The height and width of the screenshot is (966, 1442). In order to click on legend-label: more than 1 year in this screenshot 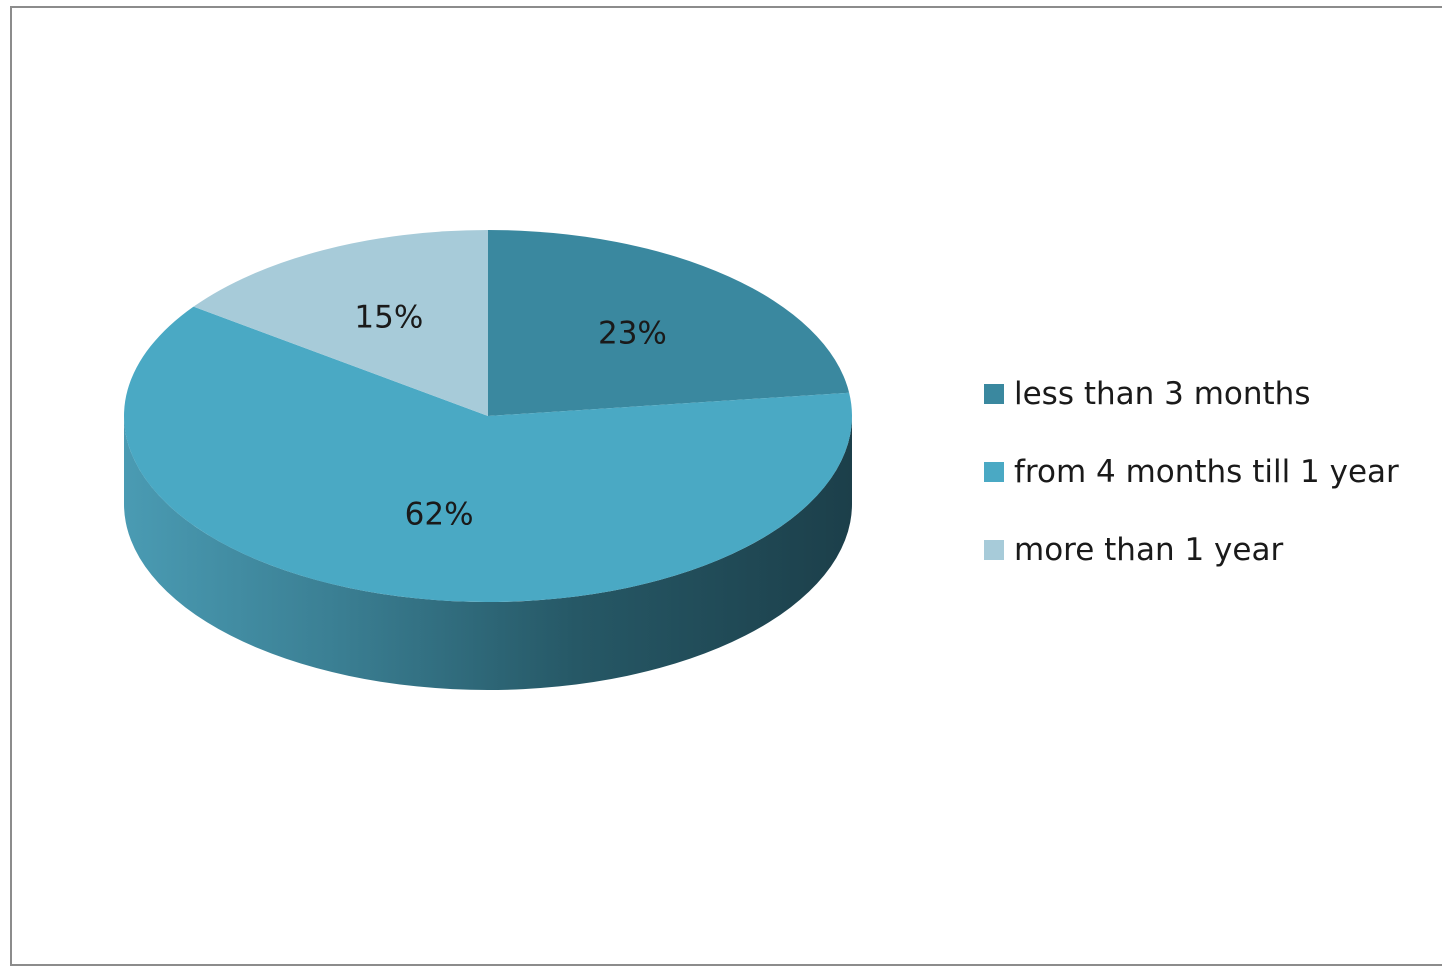, I will do `click(1149, 550)`.